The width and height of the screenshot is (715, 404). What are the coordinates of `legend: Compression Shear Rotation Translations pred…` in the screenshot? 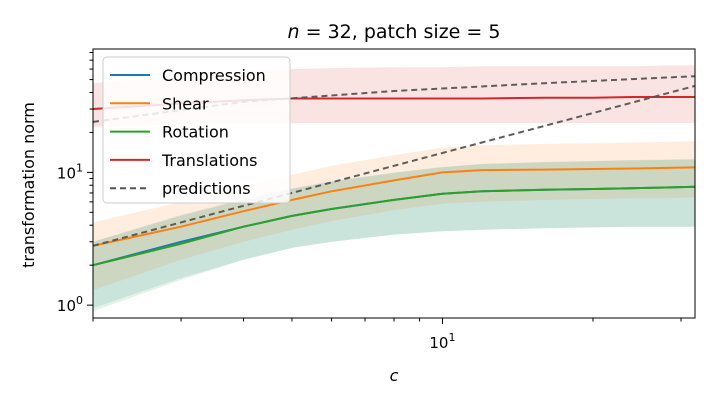 It's located at (196, 130).